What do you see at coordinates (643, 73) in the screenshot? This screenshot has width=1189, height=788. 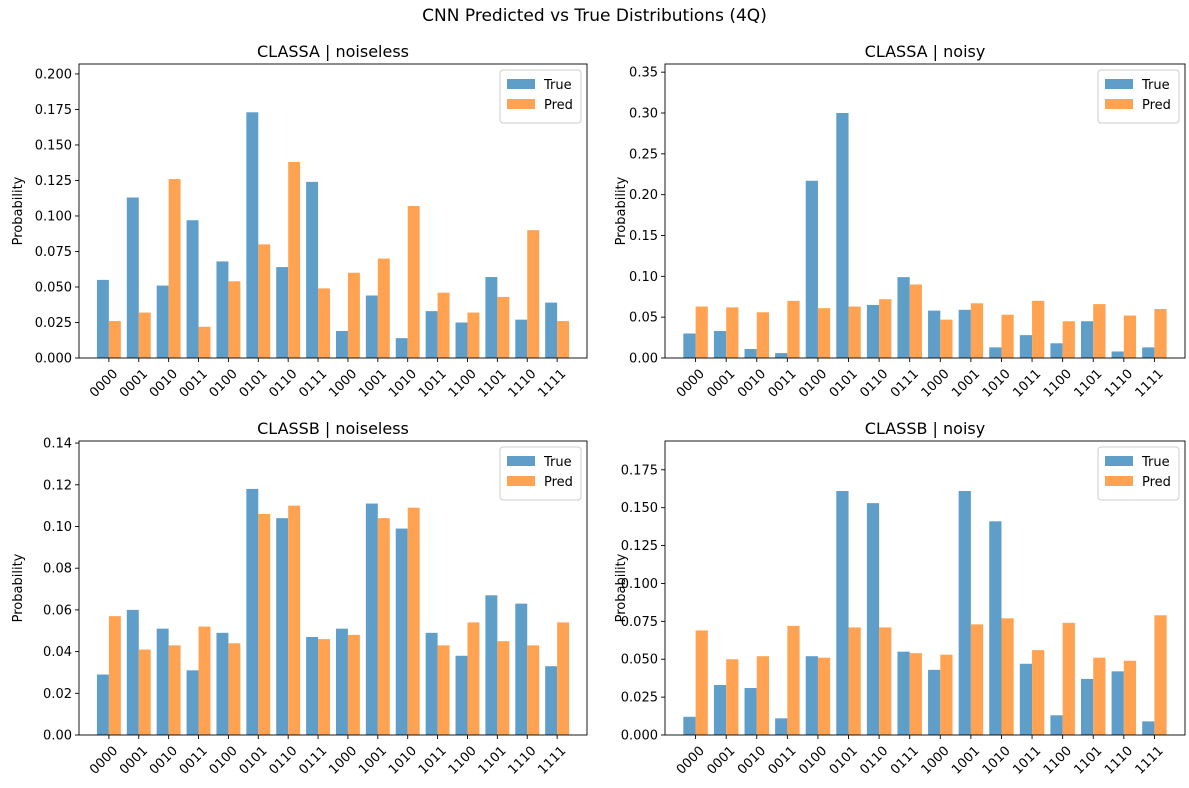 I see `y-tick-label: 0.35` at bounding box center [643, 73].